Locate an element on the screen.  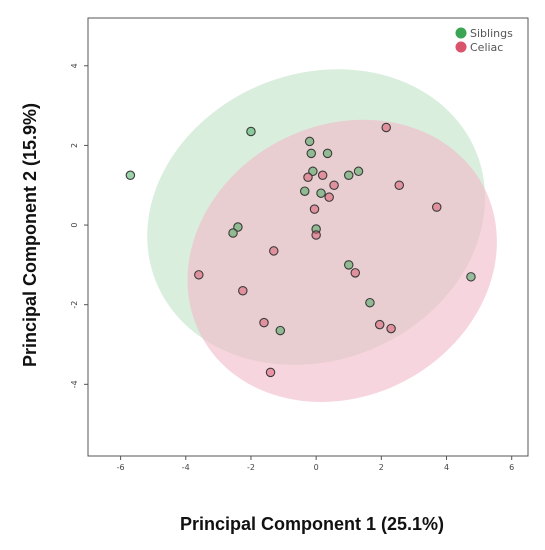
x-axis-title: Principal Component 1 (25.1%) is located at coordinates (312, 524).